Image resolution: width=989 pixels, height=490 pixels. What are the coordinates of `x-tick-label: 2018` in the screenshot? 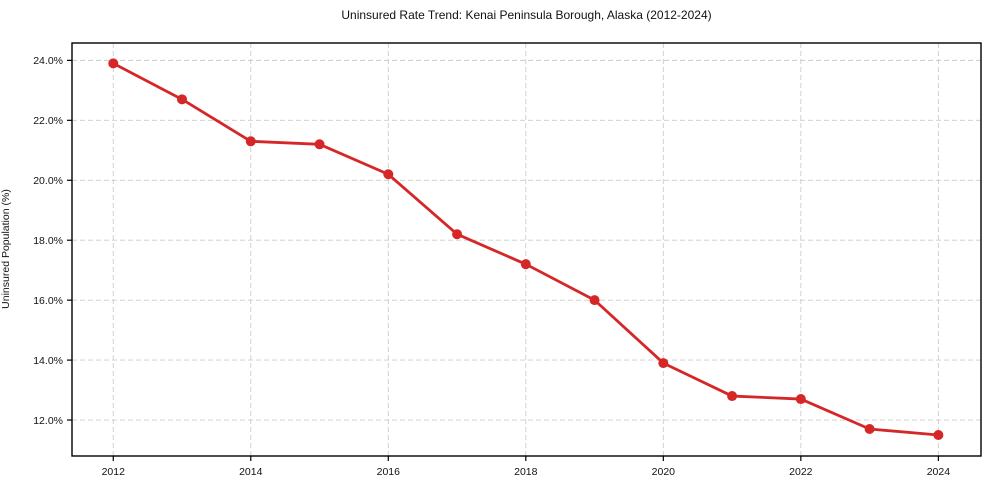 It's located at (526, 472).